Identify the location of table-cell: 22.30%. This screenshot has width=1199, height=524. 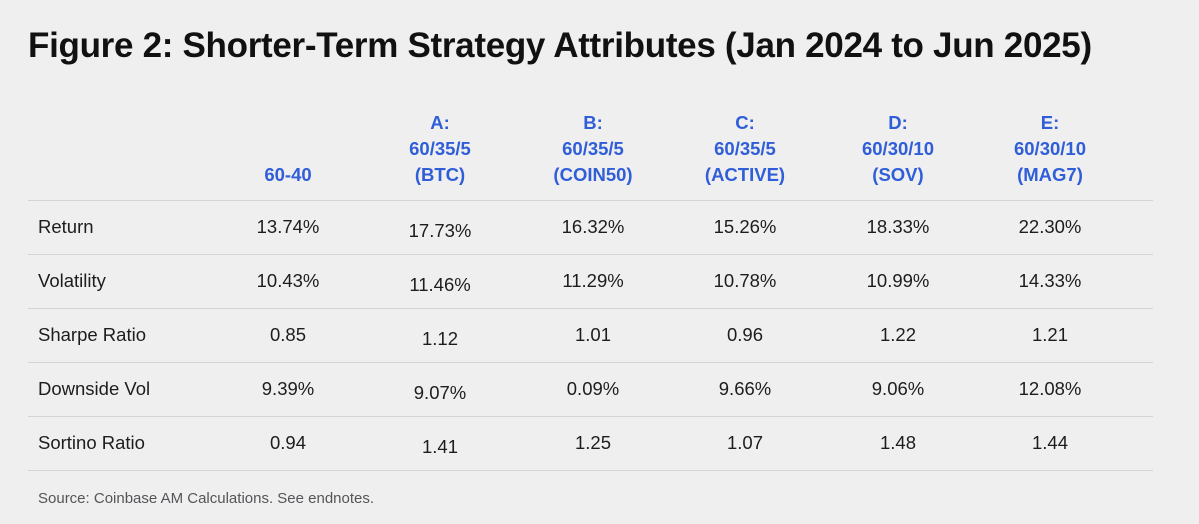
(1050, 226).